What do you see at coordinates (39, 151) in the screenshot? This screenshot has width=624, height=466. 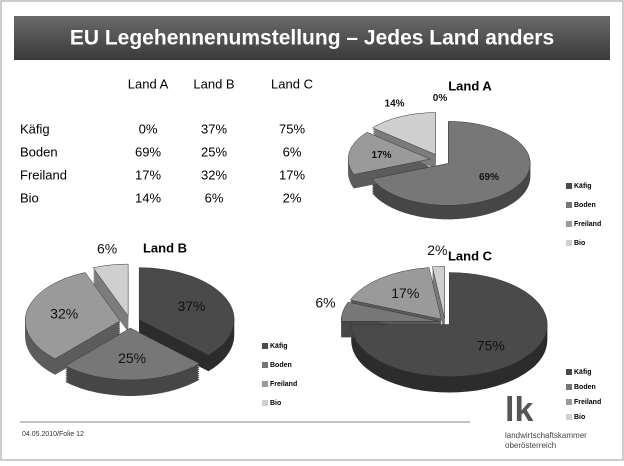 I see `row-label: Boden` at bounding box center [39, 151].